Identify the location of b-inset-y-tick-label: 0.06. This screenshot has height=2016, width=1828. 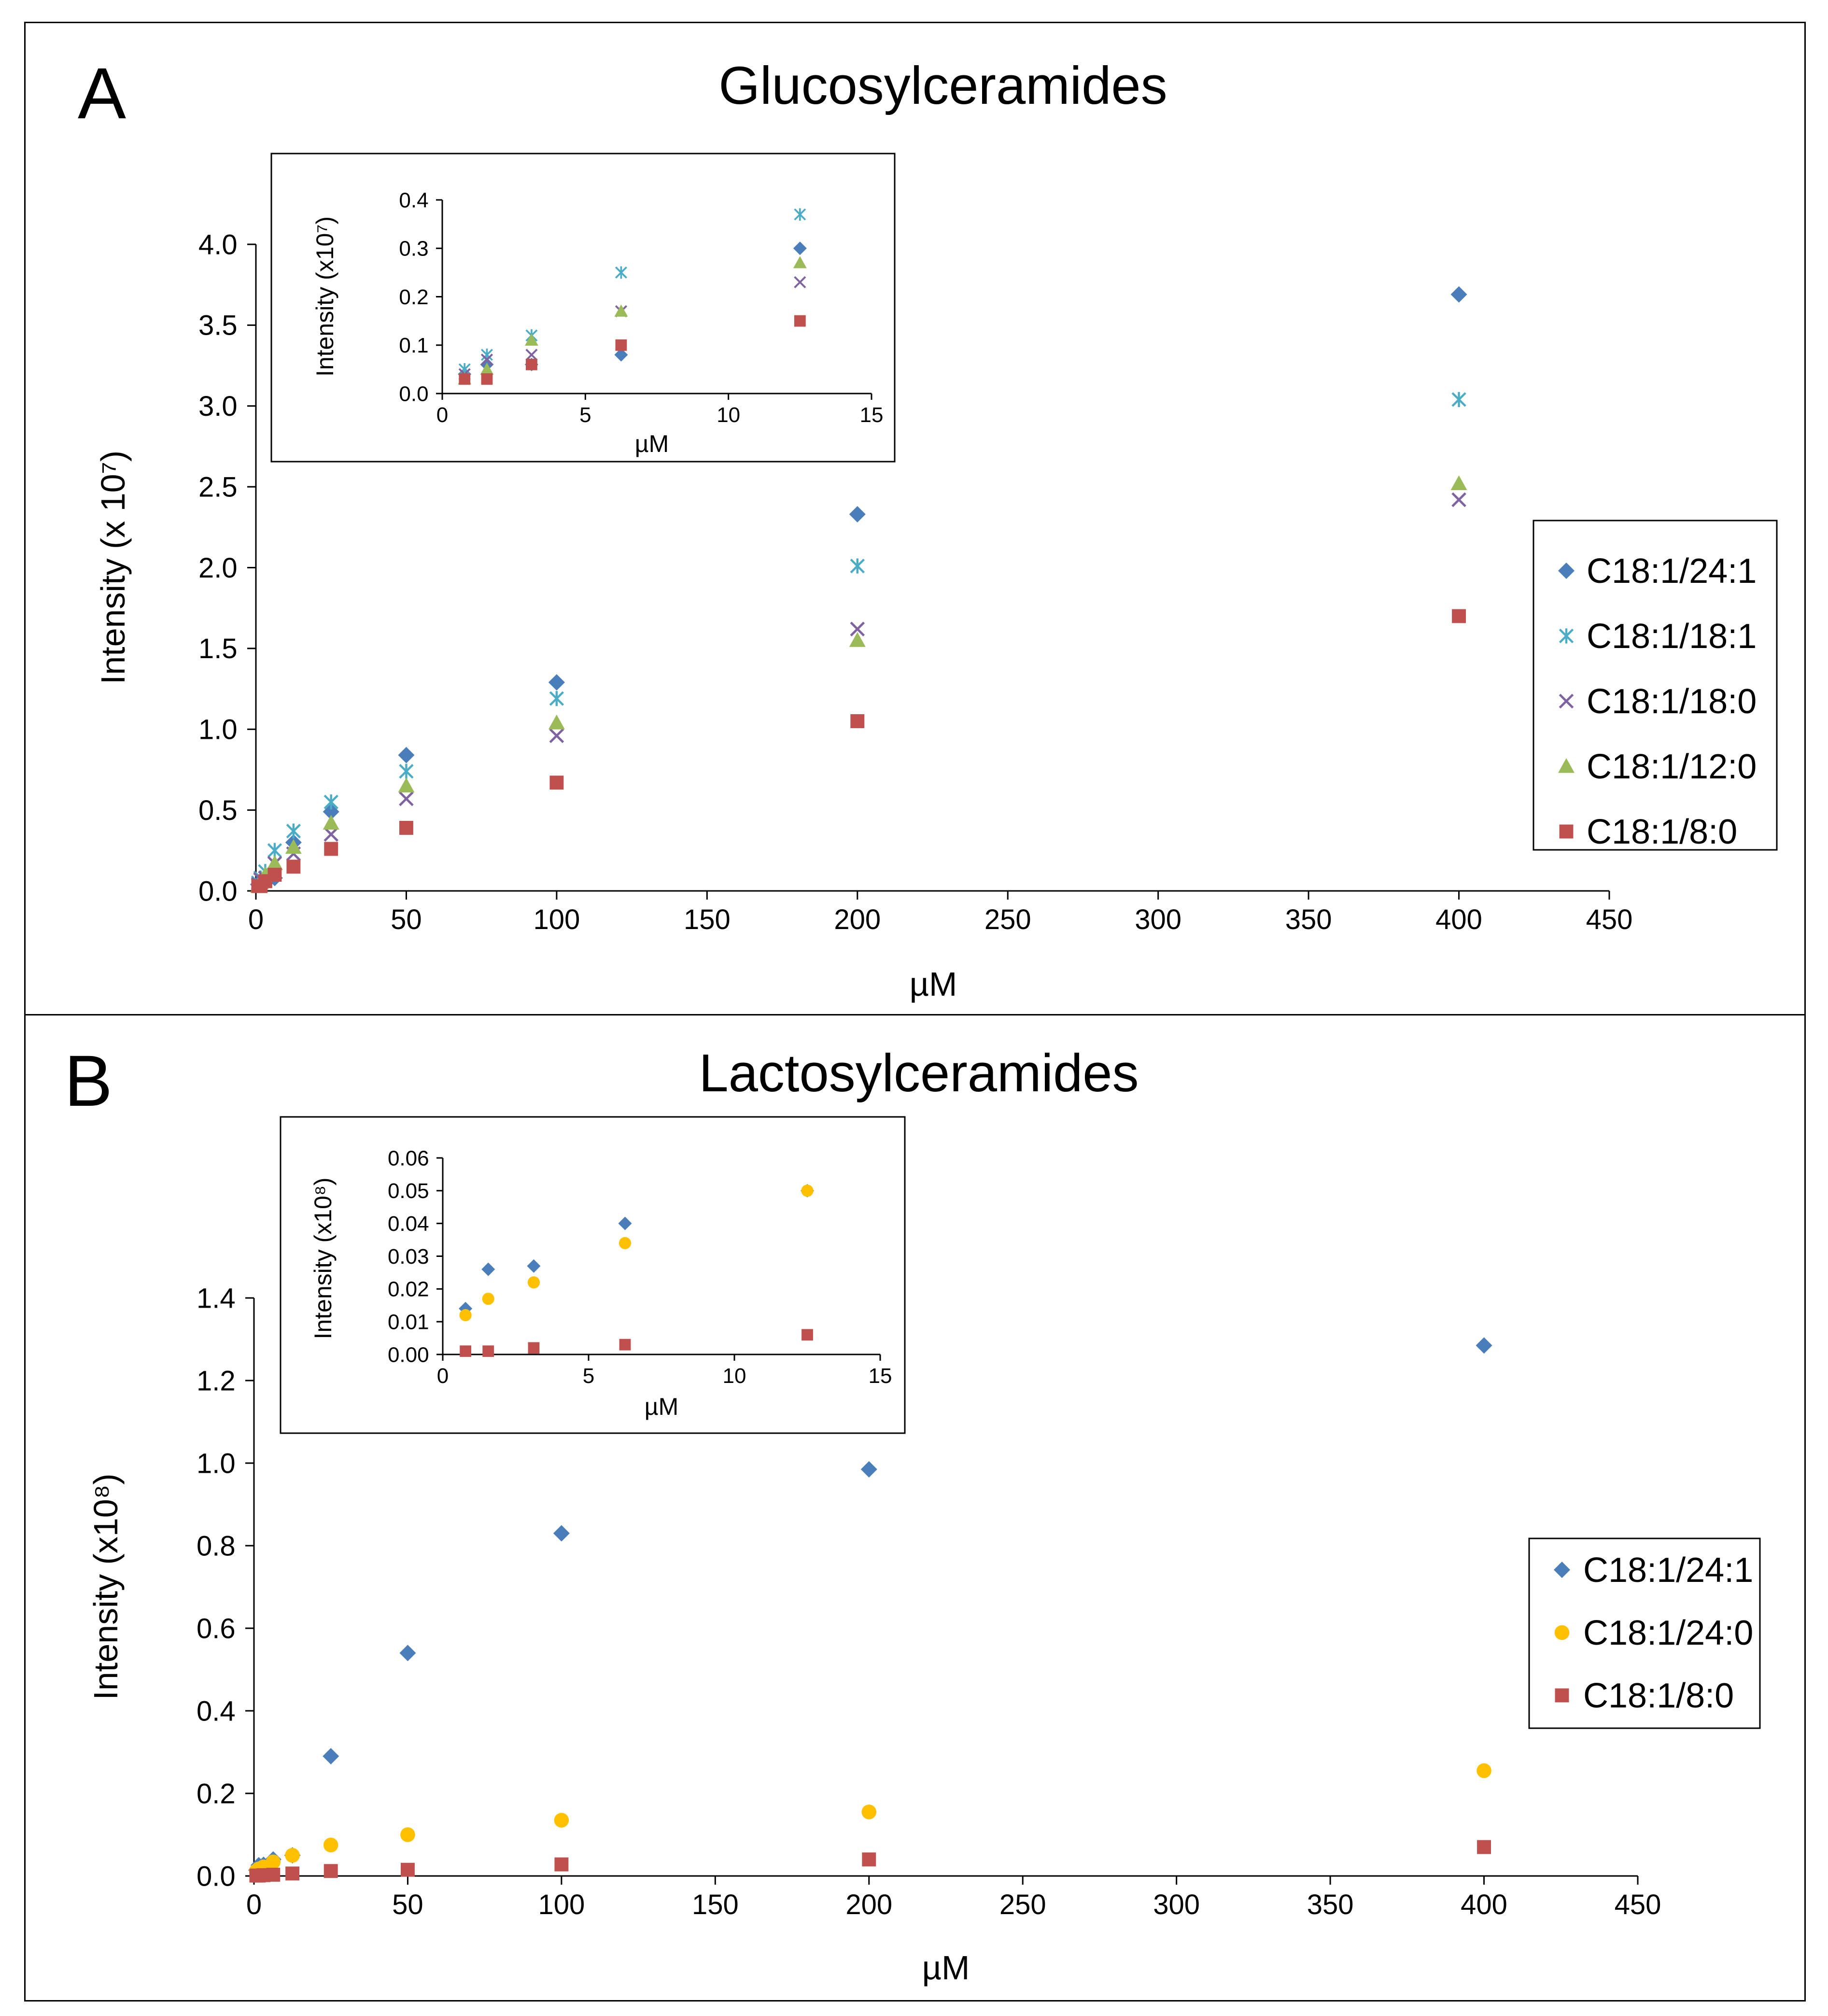
(408, 1158).